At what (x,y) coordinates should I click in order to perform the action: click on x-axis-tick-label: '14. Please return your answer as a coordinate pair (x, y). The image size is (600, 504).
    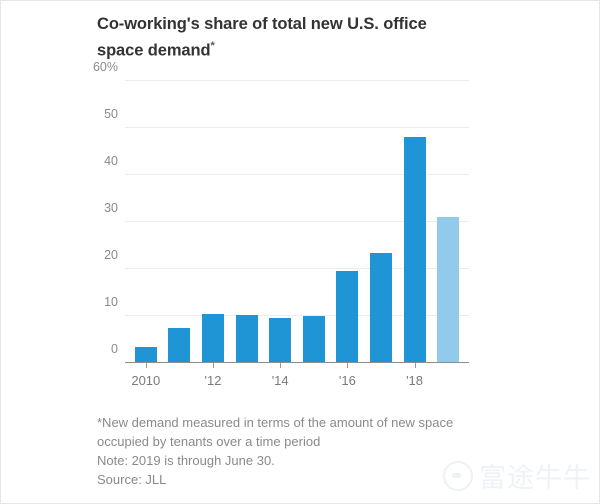
    Looking at the image, I should click on (280, 380).